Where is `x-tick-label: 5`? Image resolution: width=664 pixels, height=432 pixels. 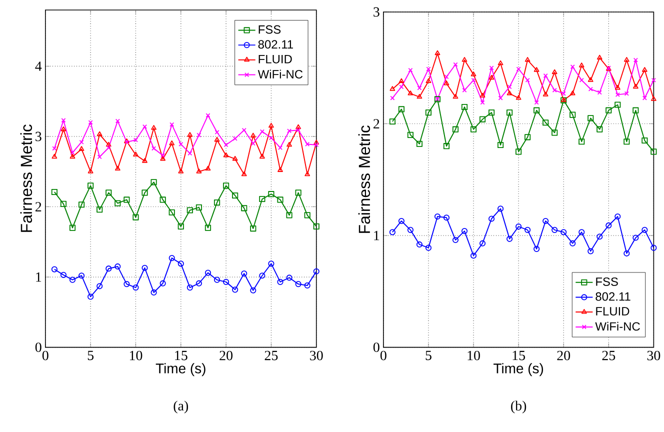
x-tick-label: 5 is located at coordinates (429, 355).